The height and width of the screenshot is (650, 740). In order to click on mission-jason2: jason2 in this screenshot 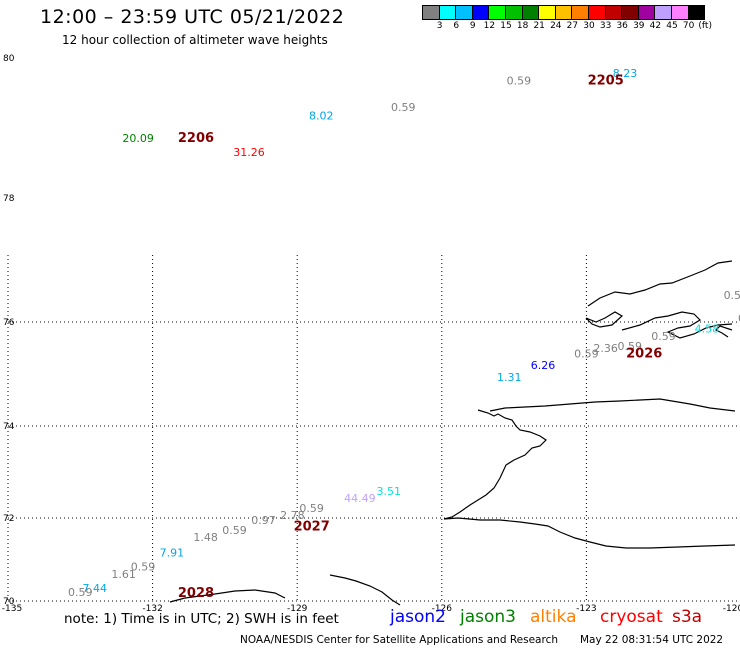, I will do `click(418, 617)`.